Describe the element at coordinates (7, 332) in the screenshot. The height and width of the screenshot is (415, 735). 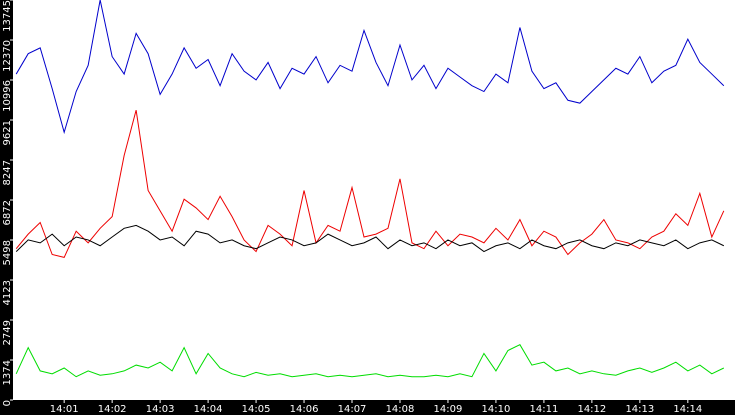
I see `y-tick-label: 2749` at that location.